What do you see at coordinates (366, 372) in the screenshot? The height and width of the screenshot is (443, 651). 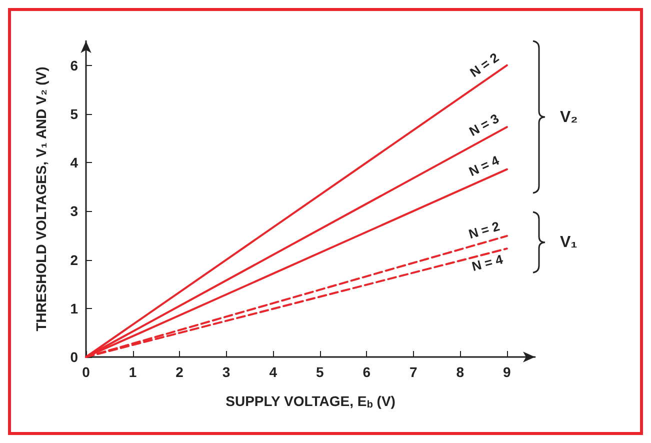 I see `x-tick-label: 6` at bounding box center [366, 372].